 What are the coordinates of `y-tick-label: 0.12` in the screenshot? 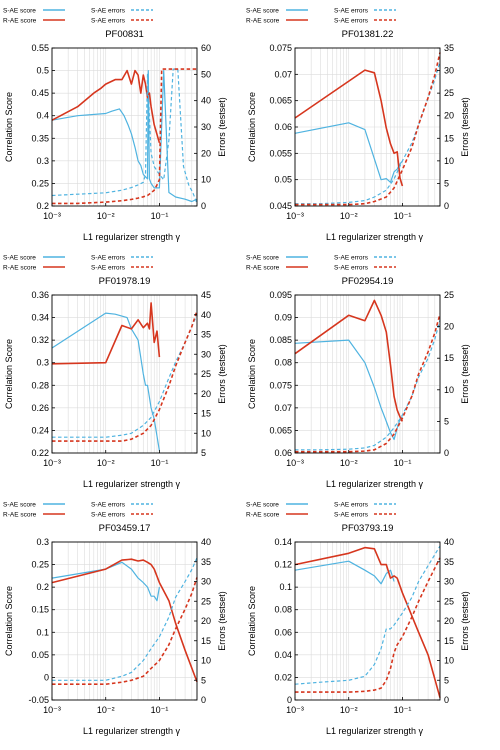 It's located at (283, 565).